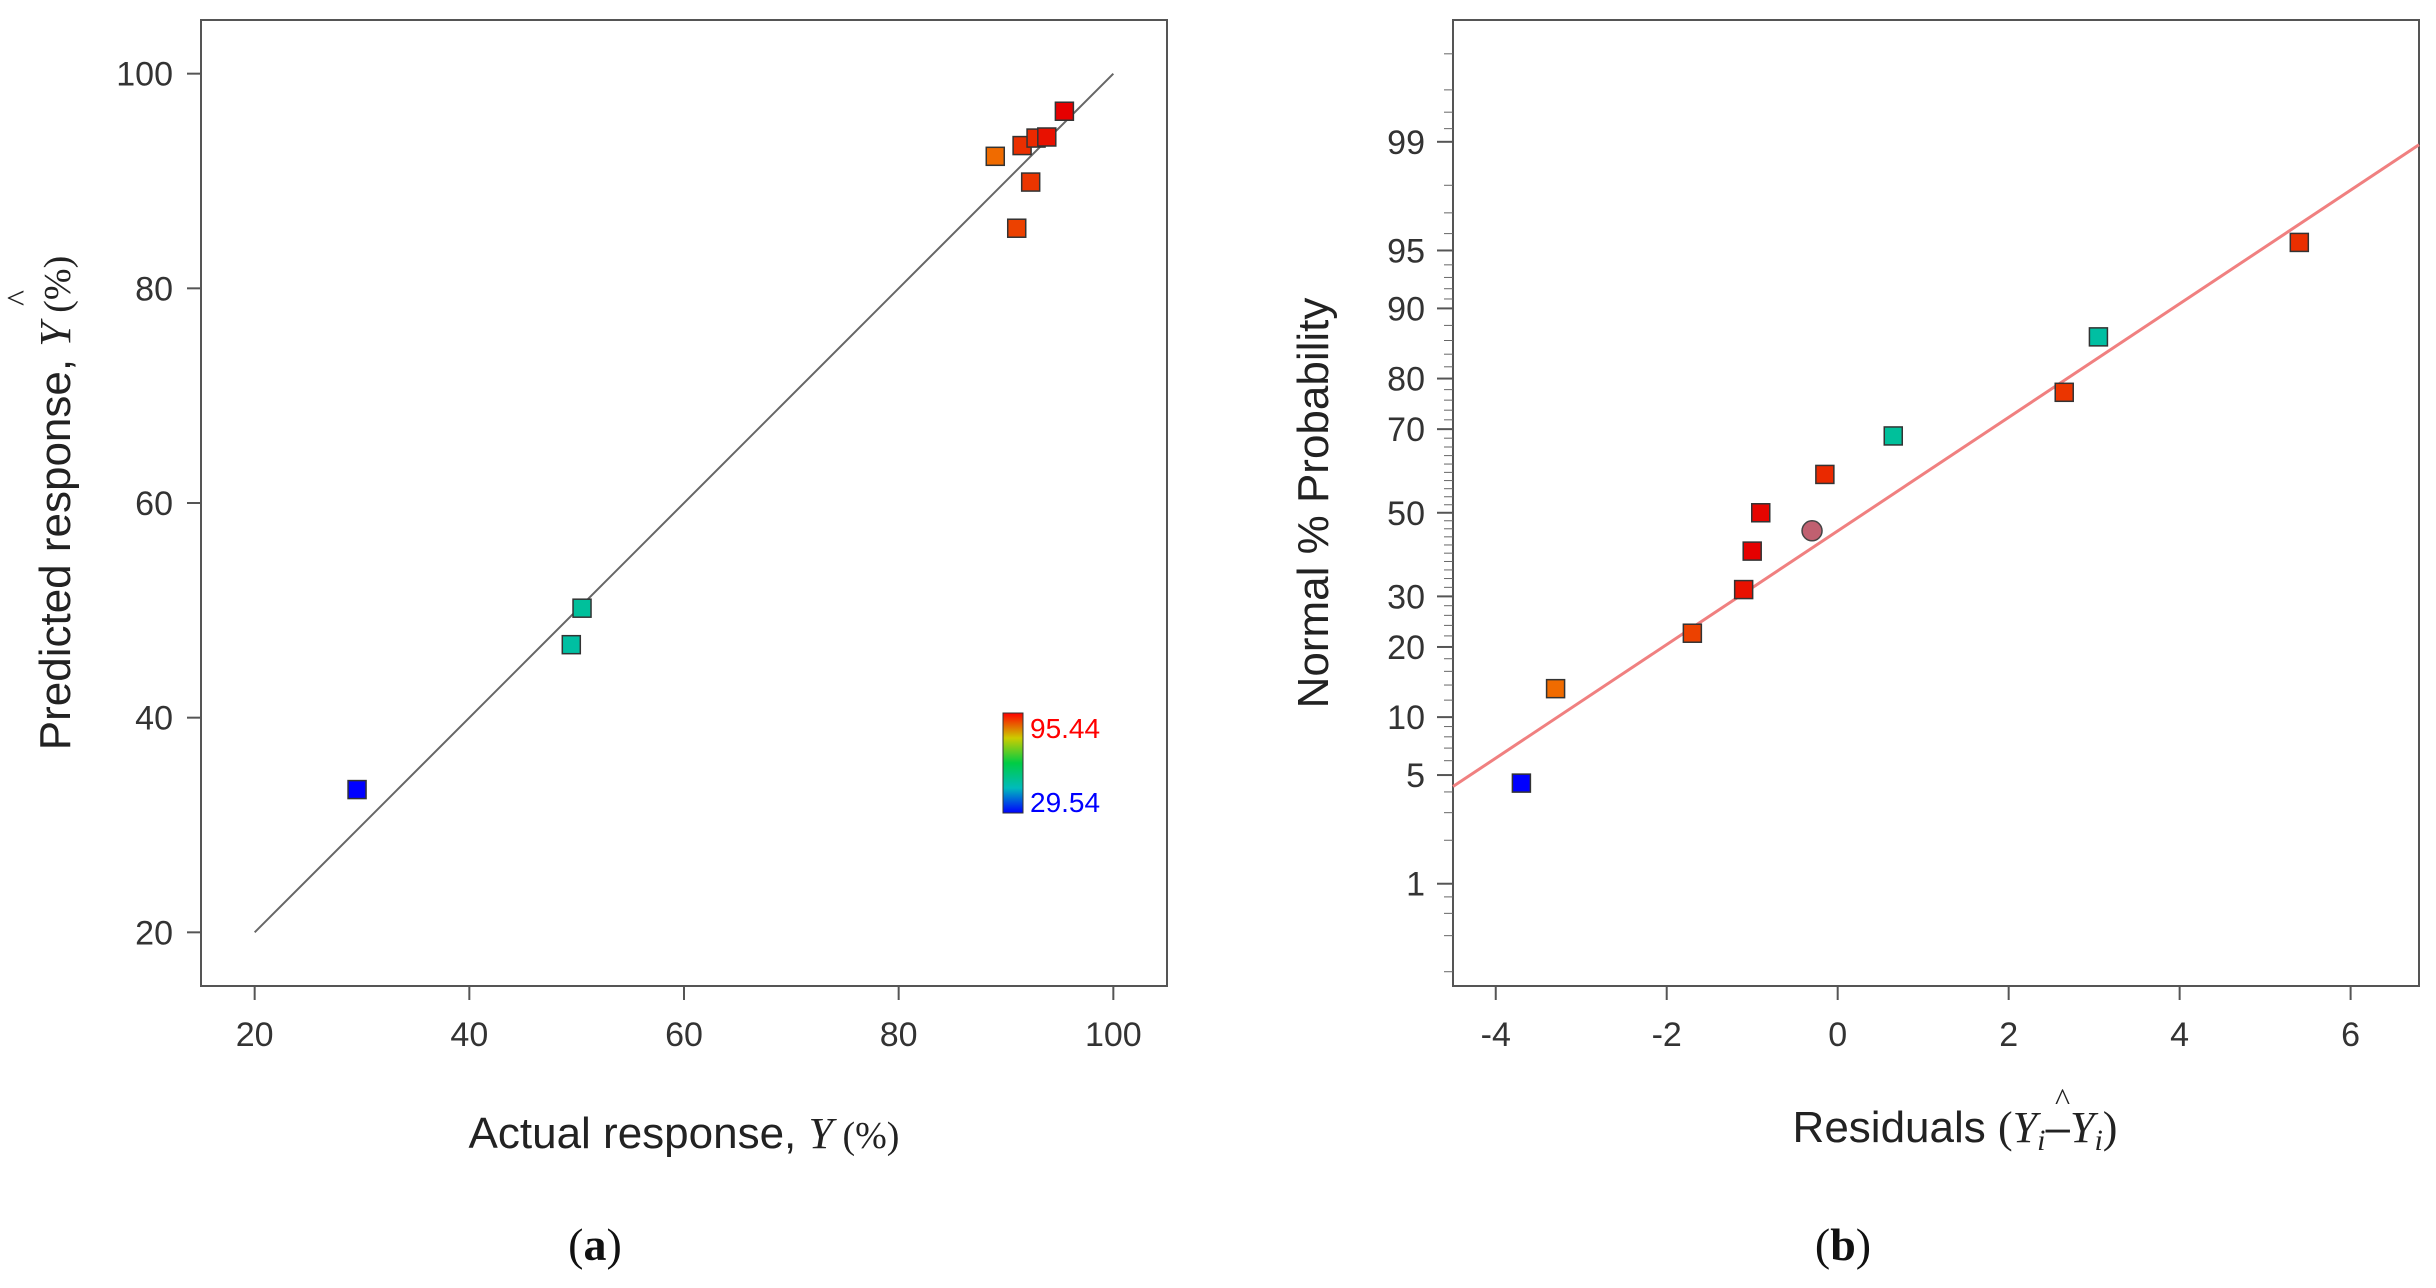 This screenshot has height=1288, width=2436. What do you see at coordinates (19, 298) in the screenshot?
I see `y-axis-label-a-hat: ^` at bounding box center [19, 298].